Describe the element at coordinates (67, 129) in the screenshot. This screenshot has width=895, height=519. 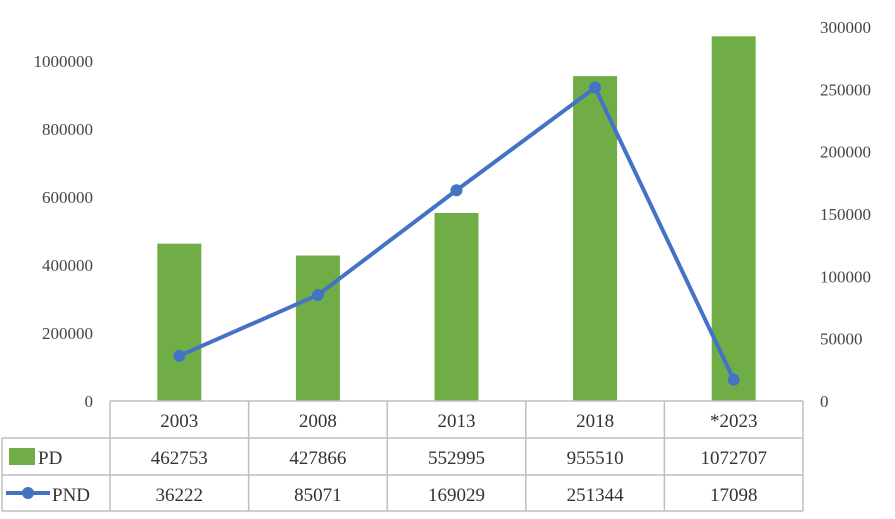
I see `left-tick-label: 800000` at that location.